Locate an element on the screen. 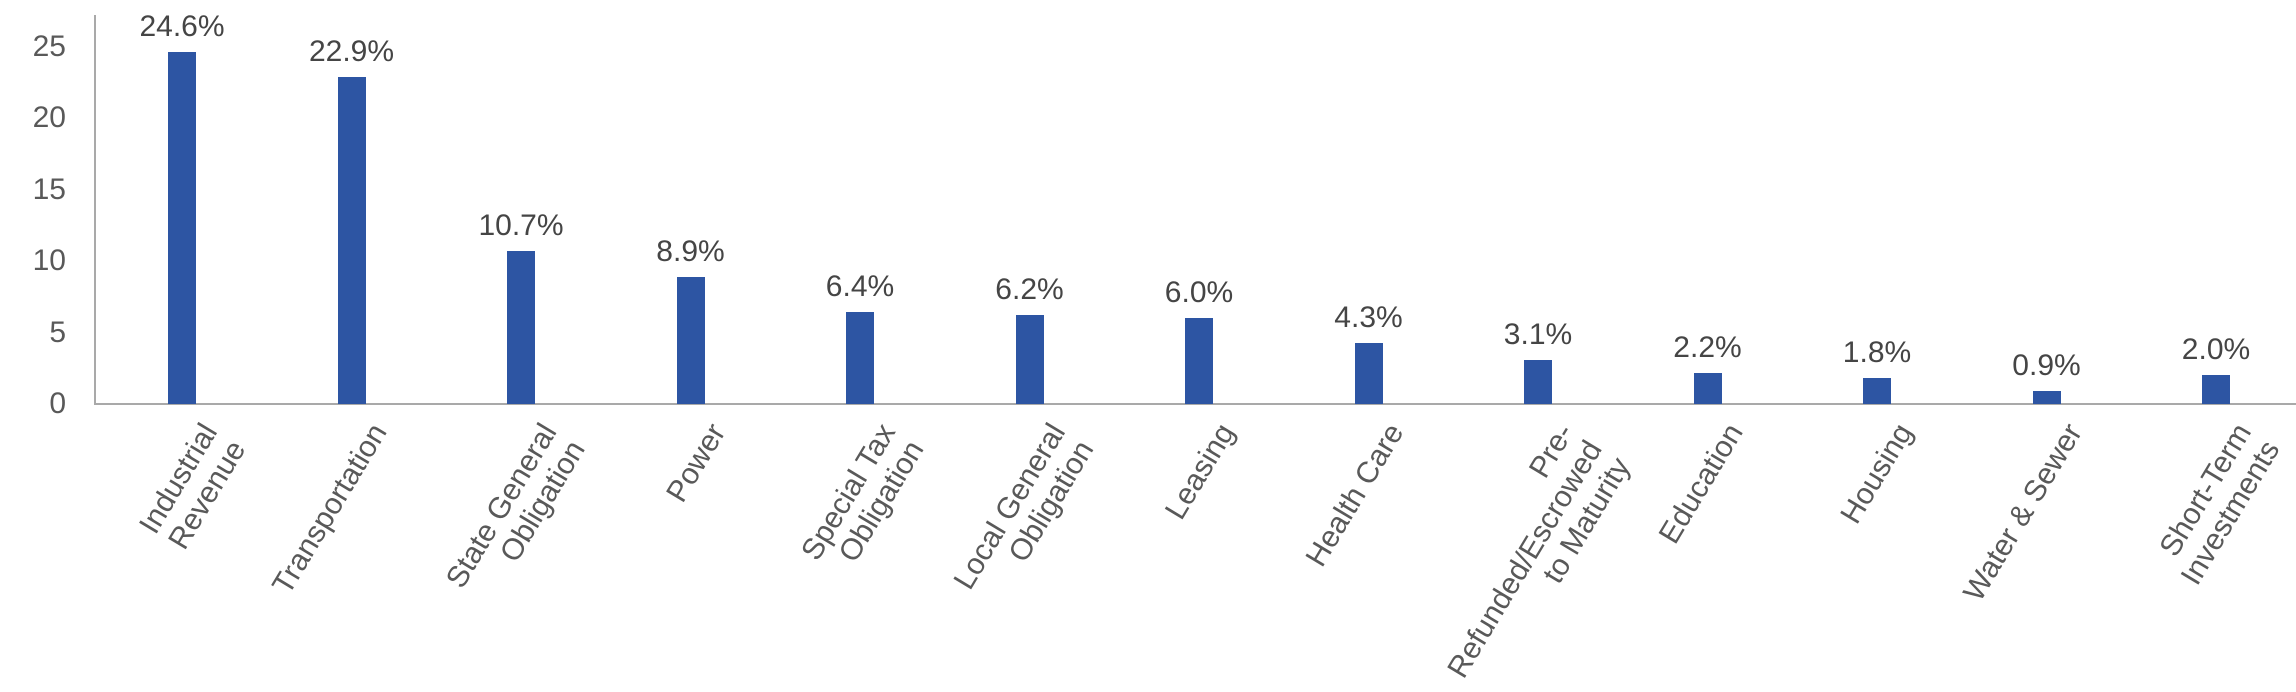 The height and width of the screenshot is (692, 2296). category-label: Education is located at coordinates (1701, 484).